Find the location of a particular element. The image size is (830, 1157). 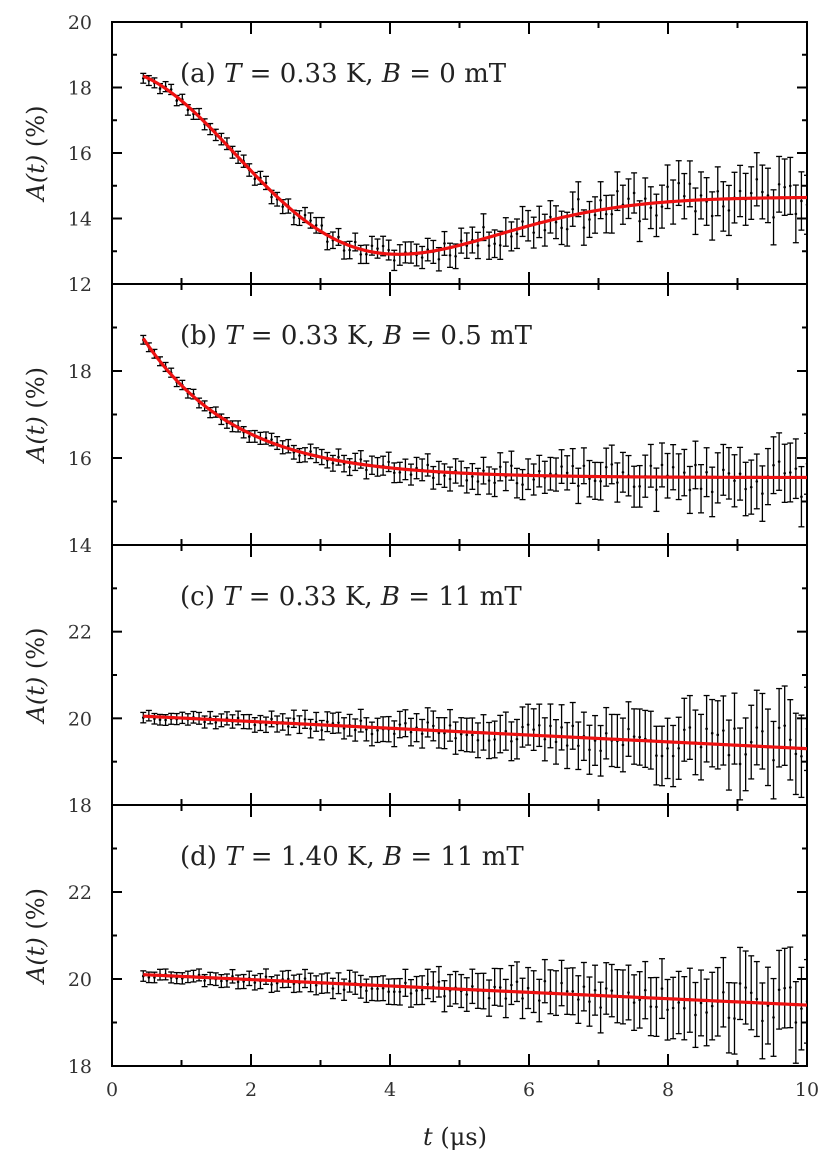

x-tick-label: 6 is located at coordinates (529, 1090).